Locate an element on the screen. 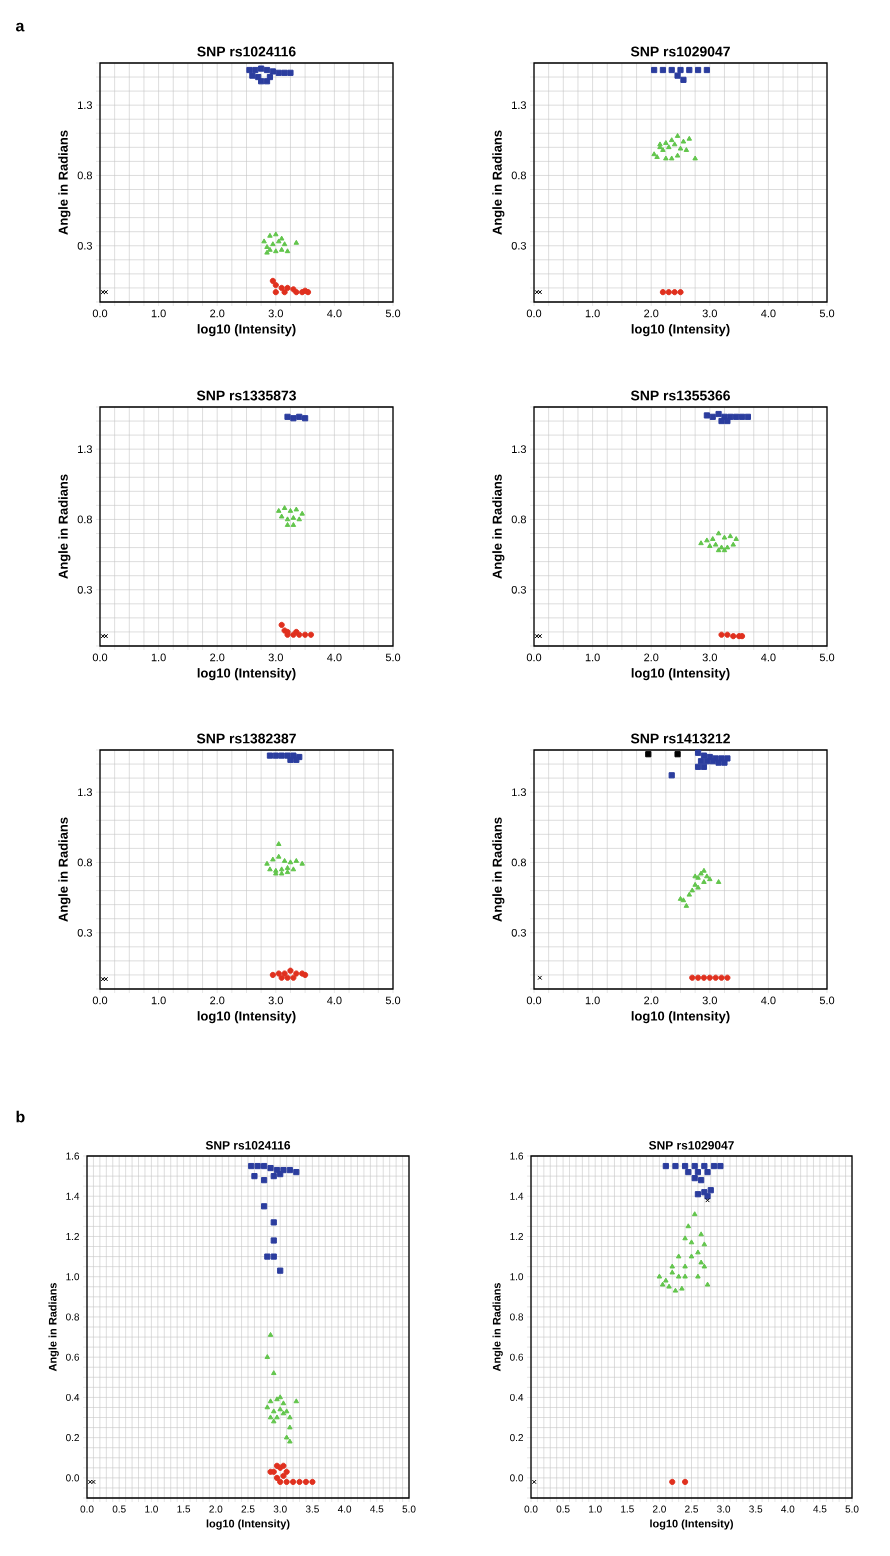 This screenshot has width=890, height=1556. chart-title: SNP rs1355366 is located at coordinates (680, 395).